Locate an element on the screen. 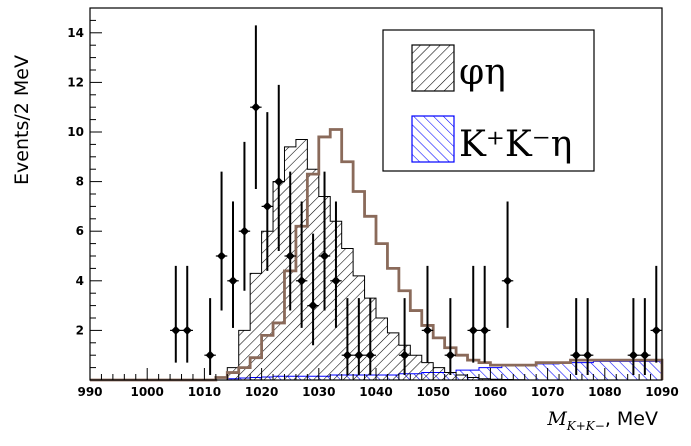 Image resolution: width=691 pixels, height=446 pixels. y-tick-label: 2 is located at coordinates (80, 330).